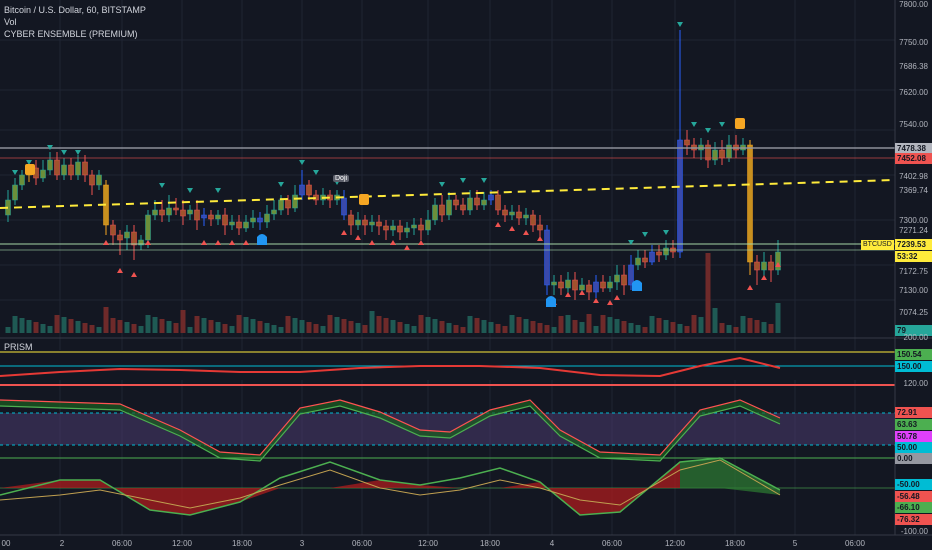 The height and width of the screenshot is (550, 932). What do you see at coordinates (913, 330) in the screenshot?
I see `price-axis-label: 79` at bounding box center [913, 330].